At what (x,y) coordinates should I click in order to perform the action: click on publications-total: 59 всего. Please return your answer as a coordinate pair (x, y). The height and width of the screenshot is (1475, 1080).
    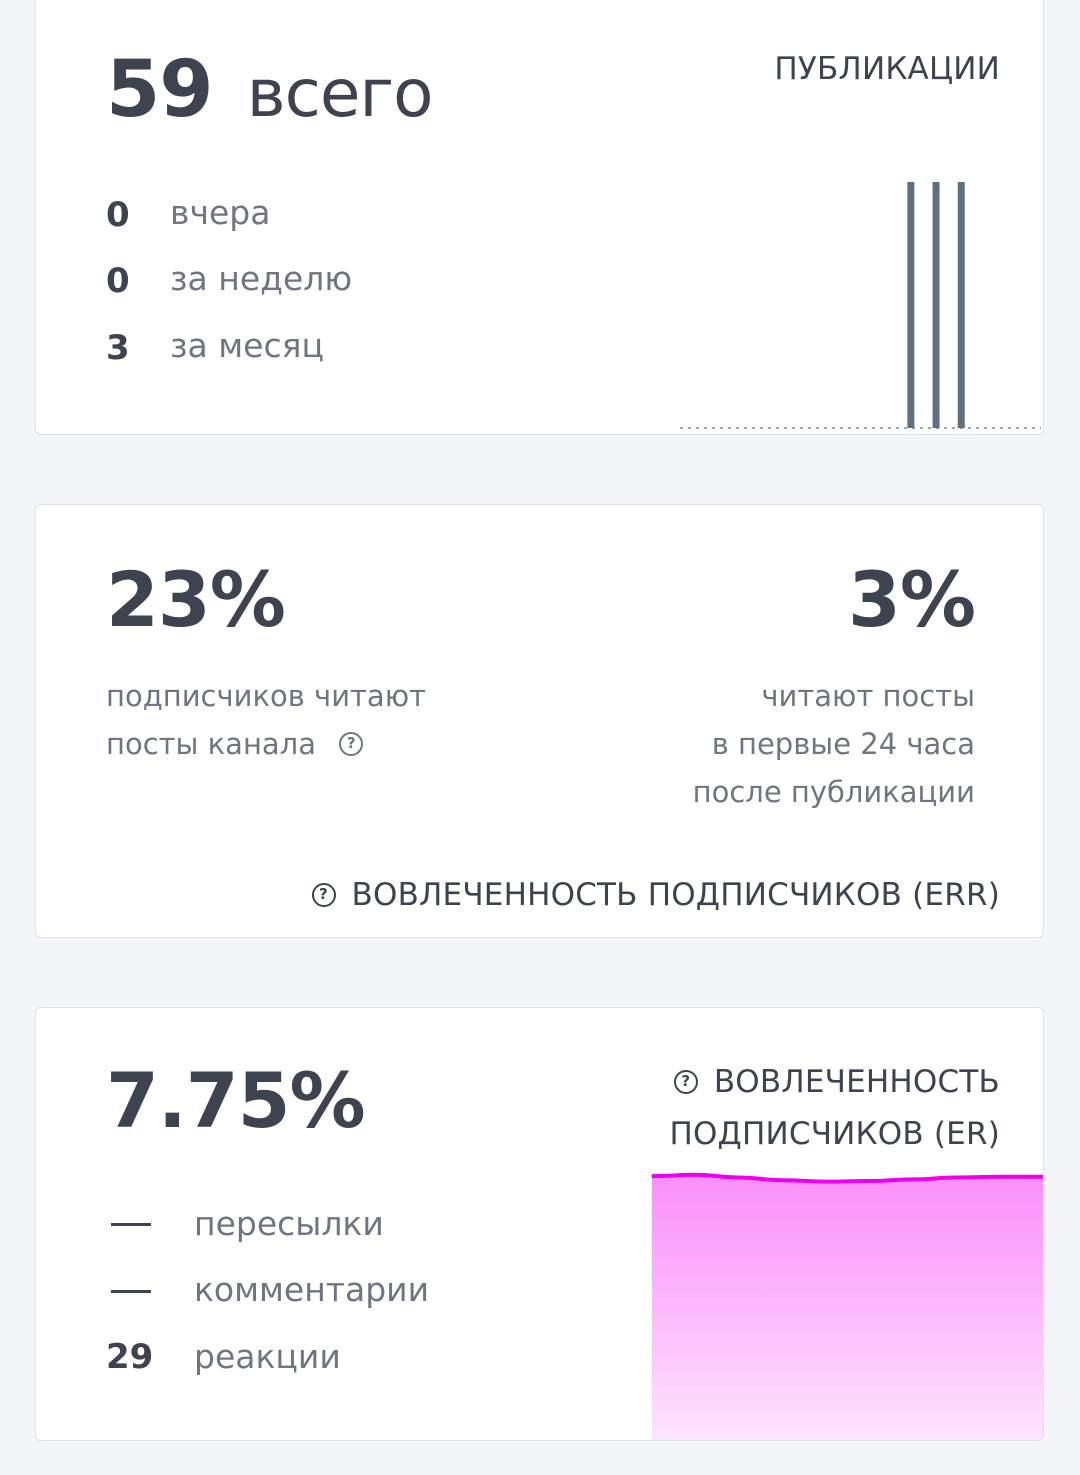
    Looking at the image, I should click on (270, 92).